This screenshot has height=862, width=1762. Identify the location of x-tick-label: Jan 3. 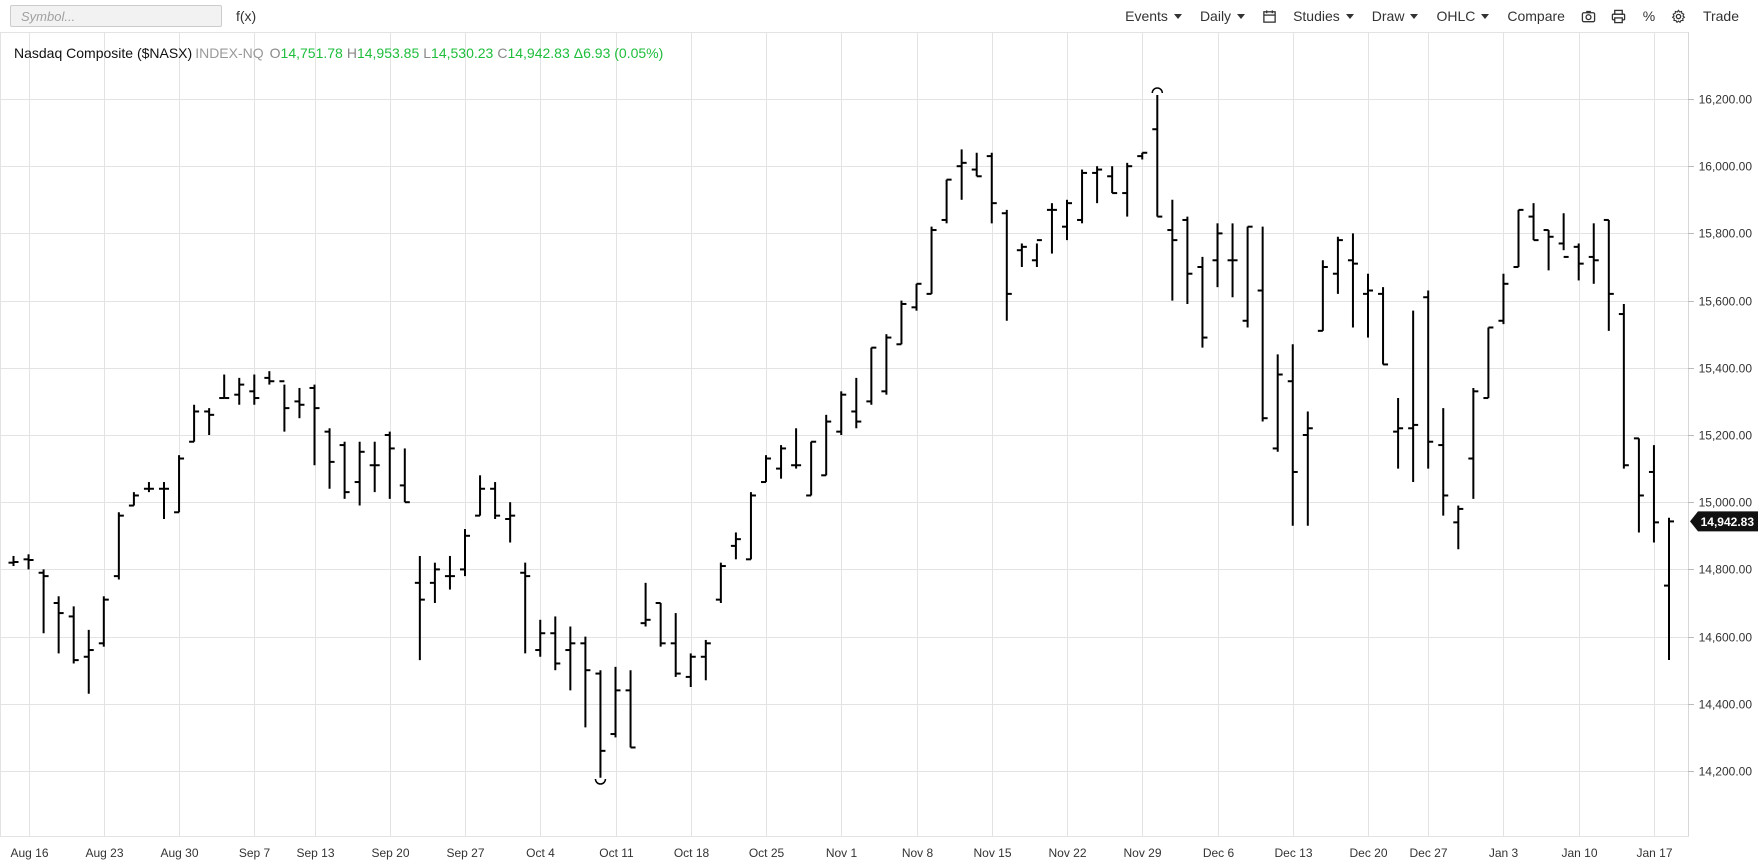
(1504, 853).